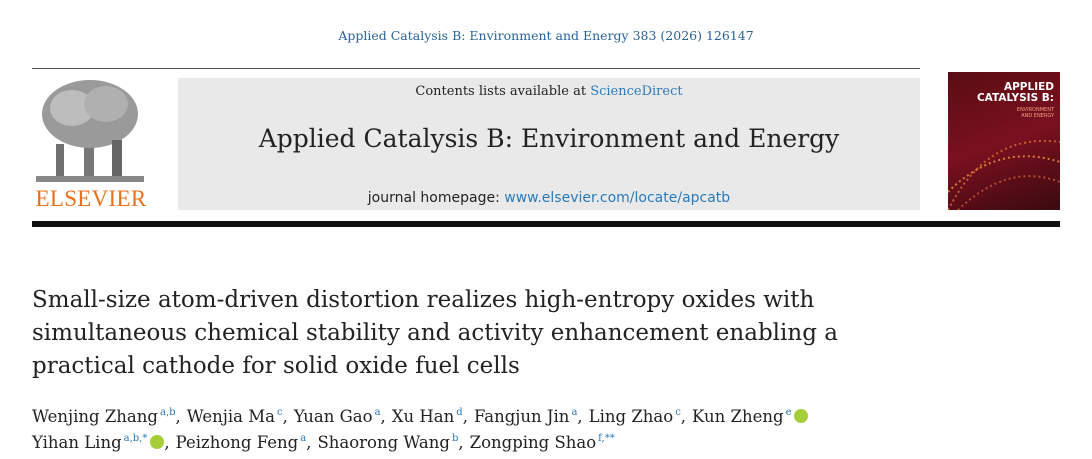  What do you see at coordinates (383, 442) in the screenshot?
I see `author-name: Shaorong Wang` at bounding box center [383, 442].